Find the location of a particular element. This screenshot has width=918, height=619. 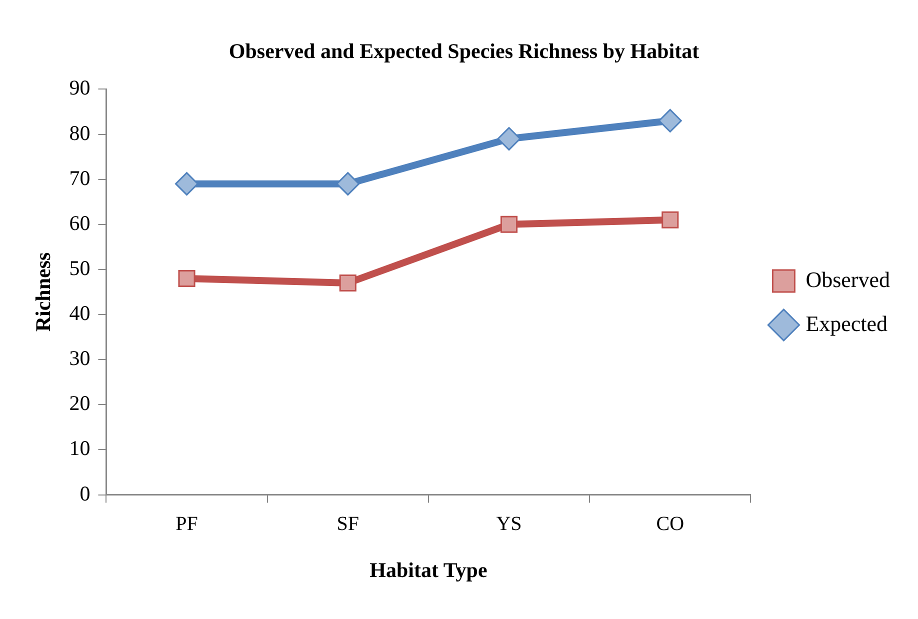

legend-label: Expected is located at coordinates (847, 323).